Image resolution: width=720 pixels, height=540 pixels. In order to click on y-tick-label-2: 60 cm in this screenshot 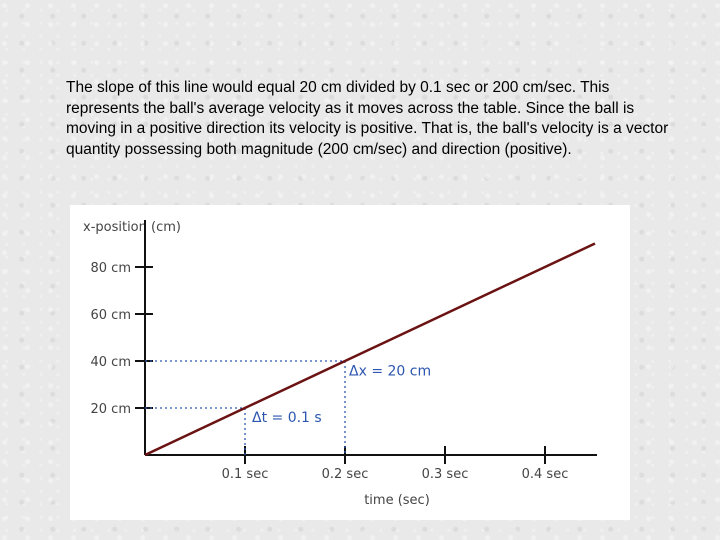, I will do `click(111, 315)`.